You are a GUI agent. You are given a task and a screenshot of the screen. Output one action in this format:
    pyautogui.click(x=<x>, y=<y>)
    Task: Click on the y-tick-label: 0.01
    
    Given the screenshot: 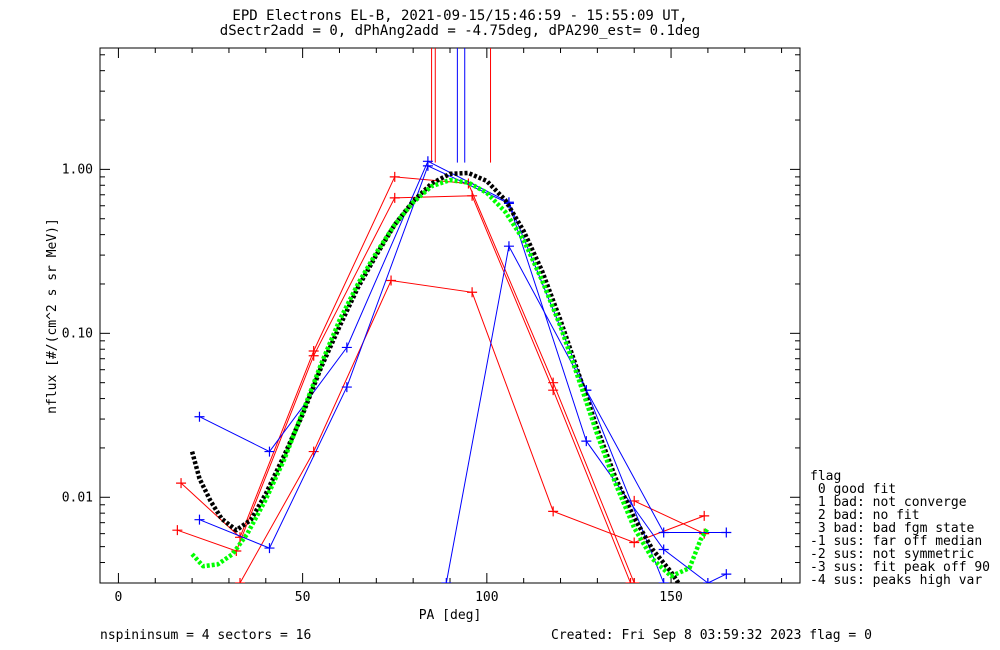 What is the action you would take?
    pyautogui.click(x=77, y=497)
    